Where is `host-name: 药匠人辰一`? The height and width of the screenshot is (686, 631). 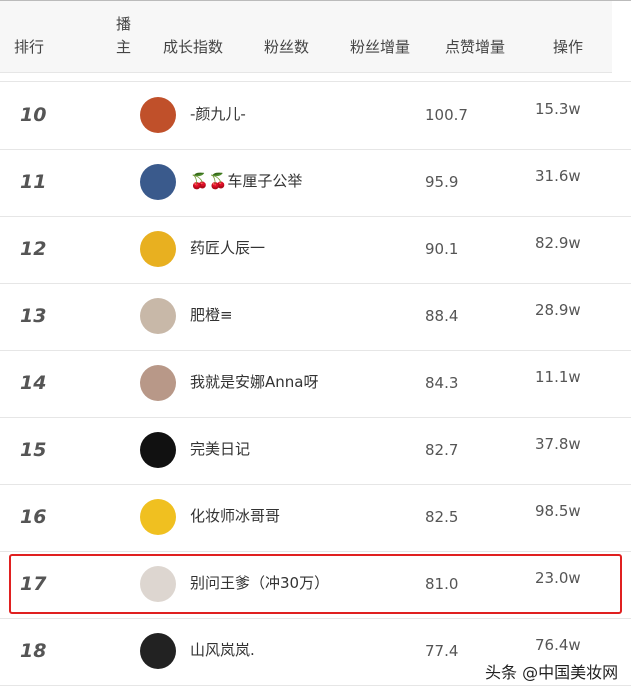 host-name: 药匠人辰一 is located at coordinates (228, 248).